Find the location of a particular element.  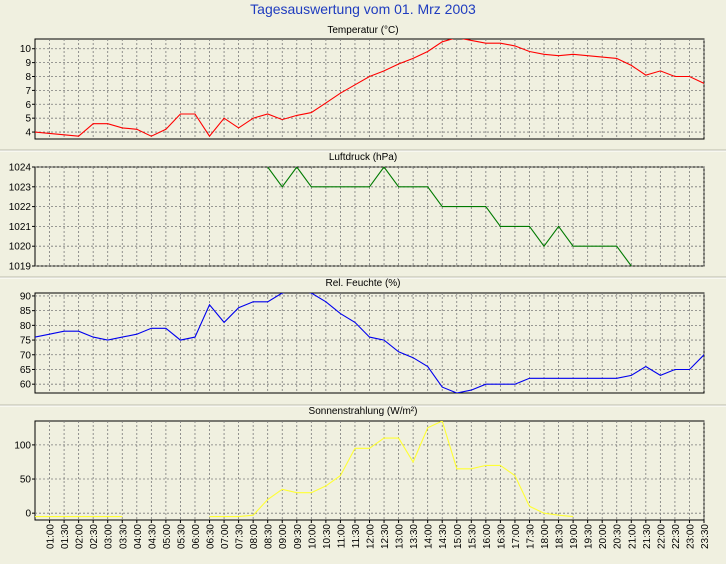

panel-title: Rel. Feuchte (%) is located at coordinates (362, 283).